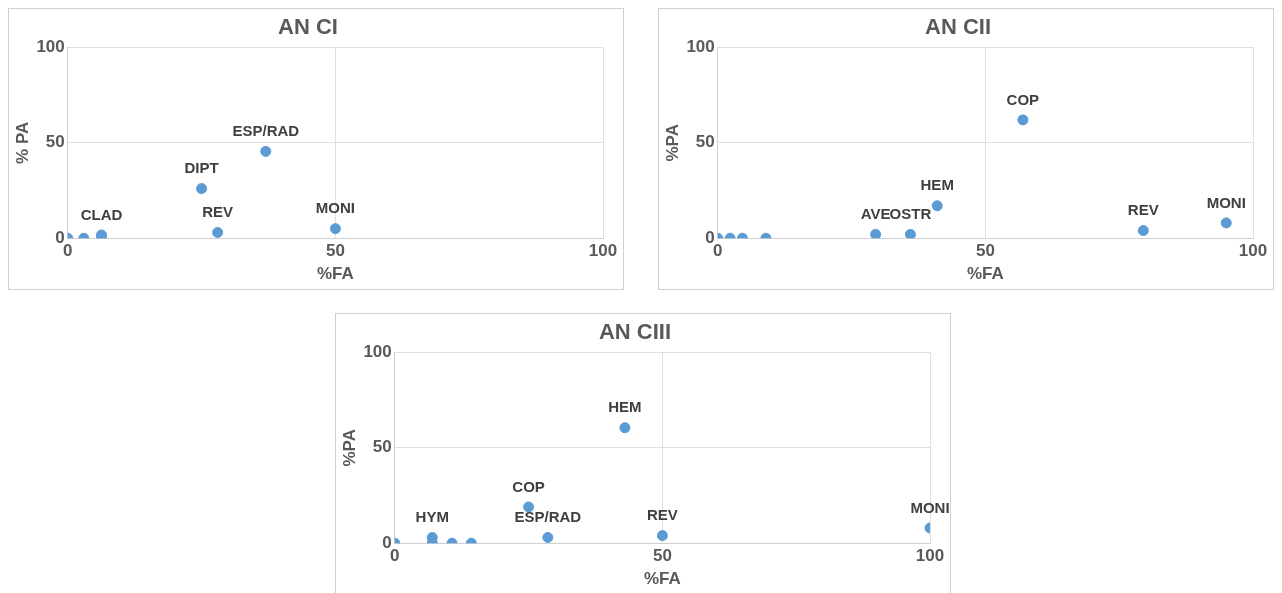 The width and height of the screenshot is (1282, 593). What do you see at coordinates (308, 27) in the screenshot?
I see `chart-title: AN CI` at bounding box center [308, 27].